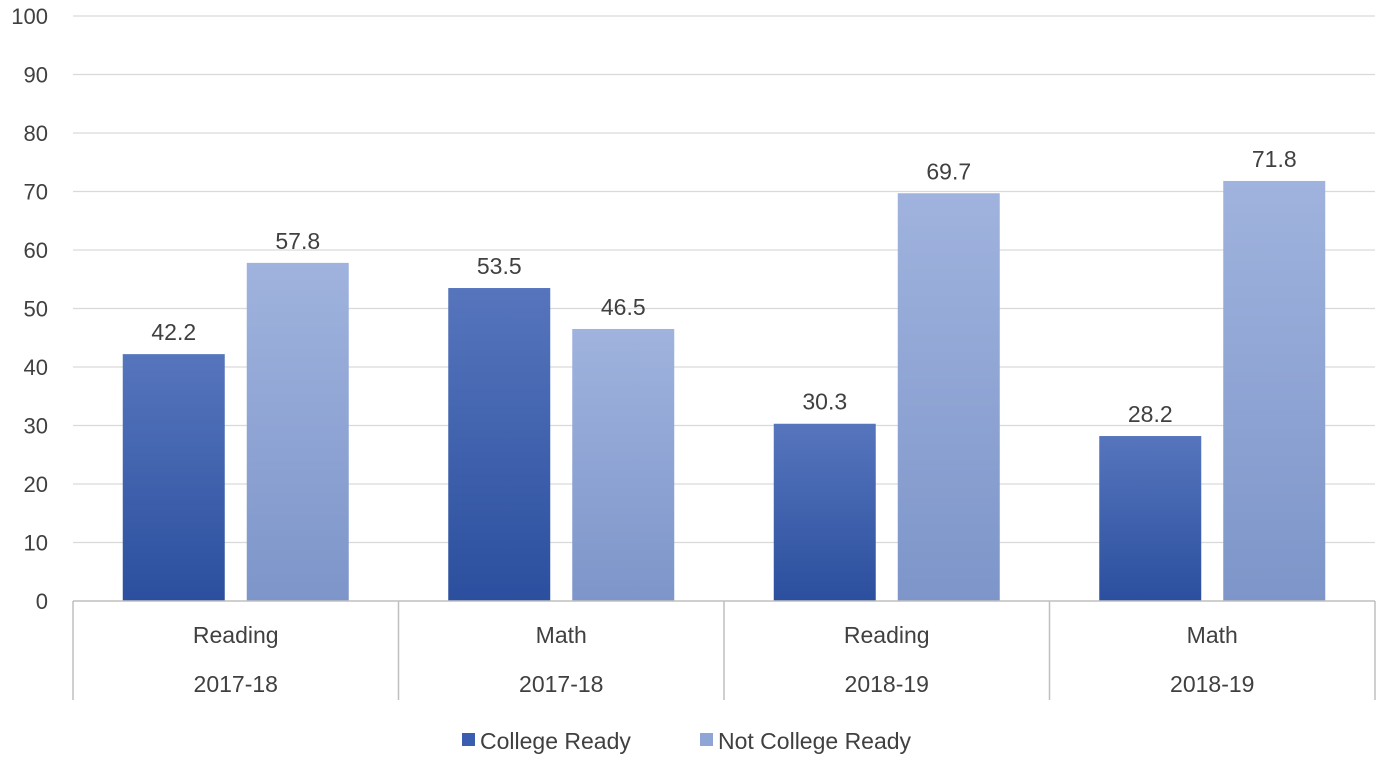  What do you see at coordinates (1150, 414) in the screenshot?
I see `data-label: 28.2` at bounding box center [1150, 414].